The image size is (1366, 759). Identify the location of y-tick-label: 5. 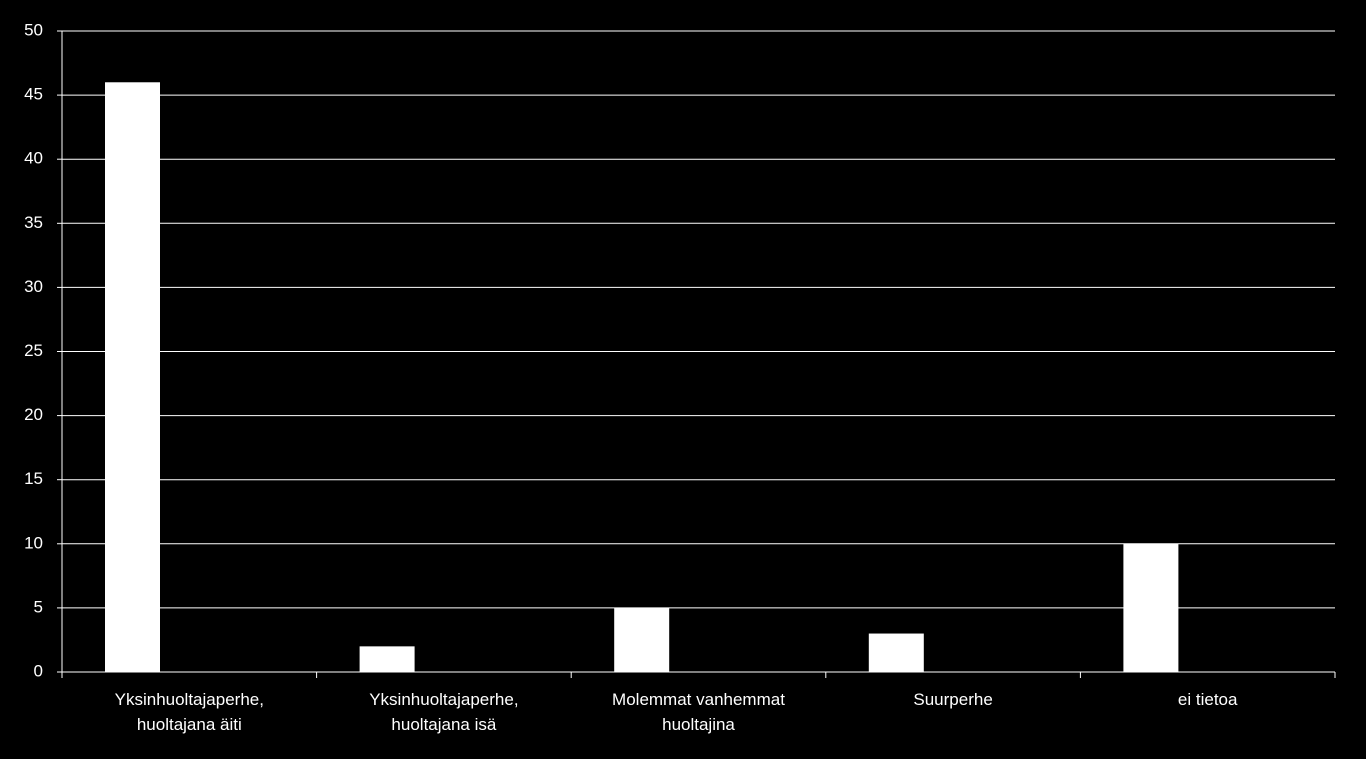
(38, 606).